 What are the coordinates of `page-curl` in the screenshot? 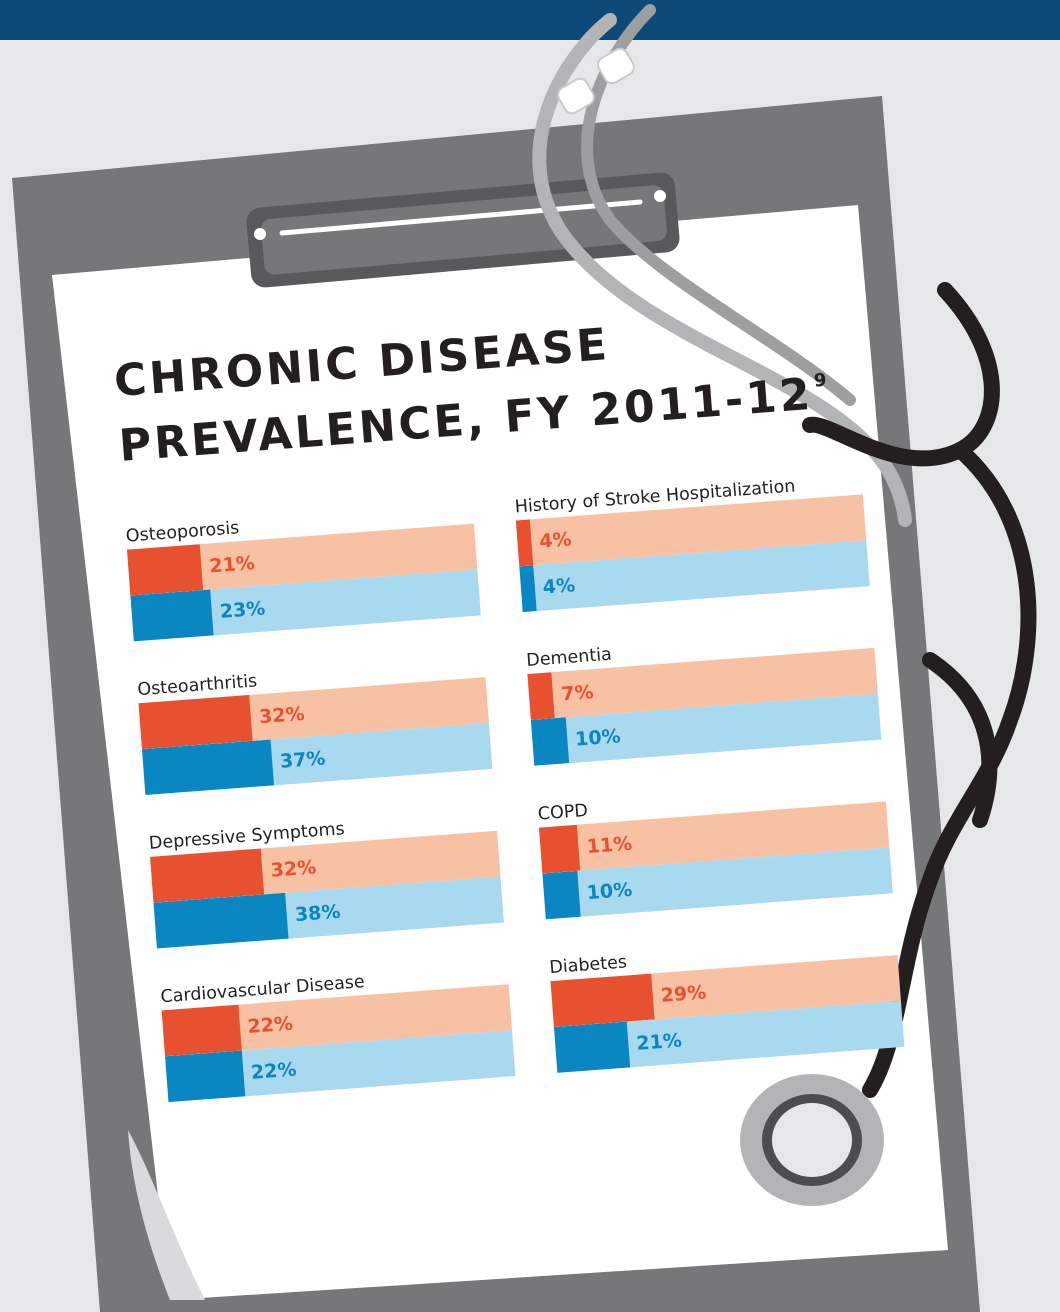 It's located at (166, 1215).